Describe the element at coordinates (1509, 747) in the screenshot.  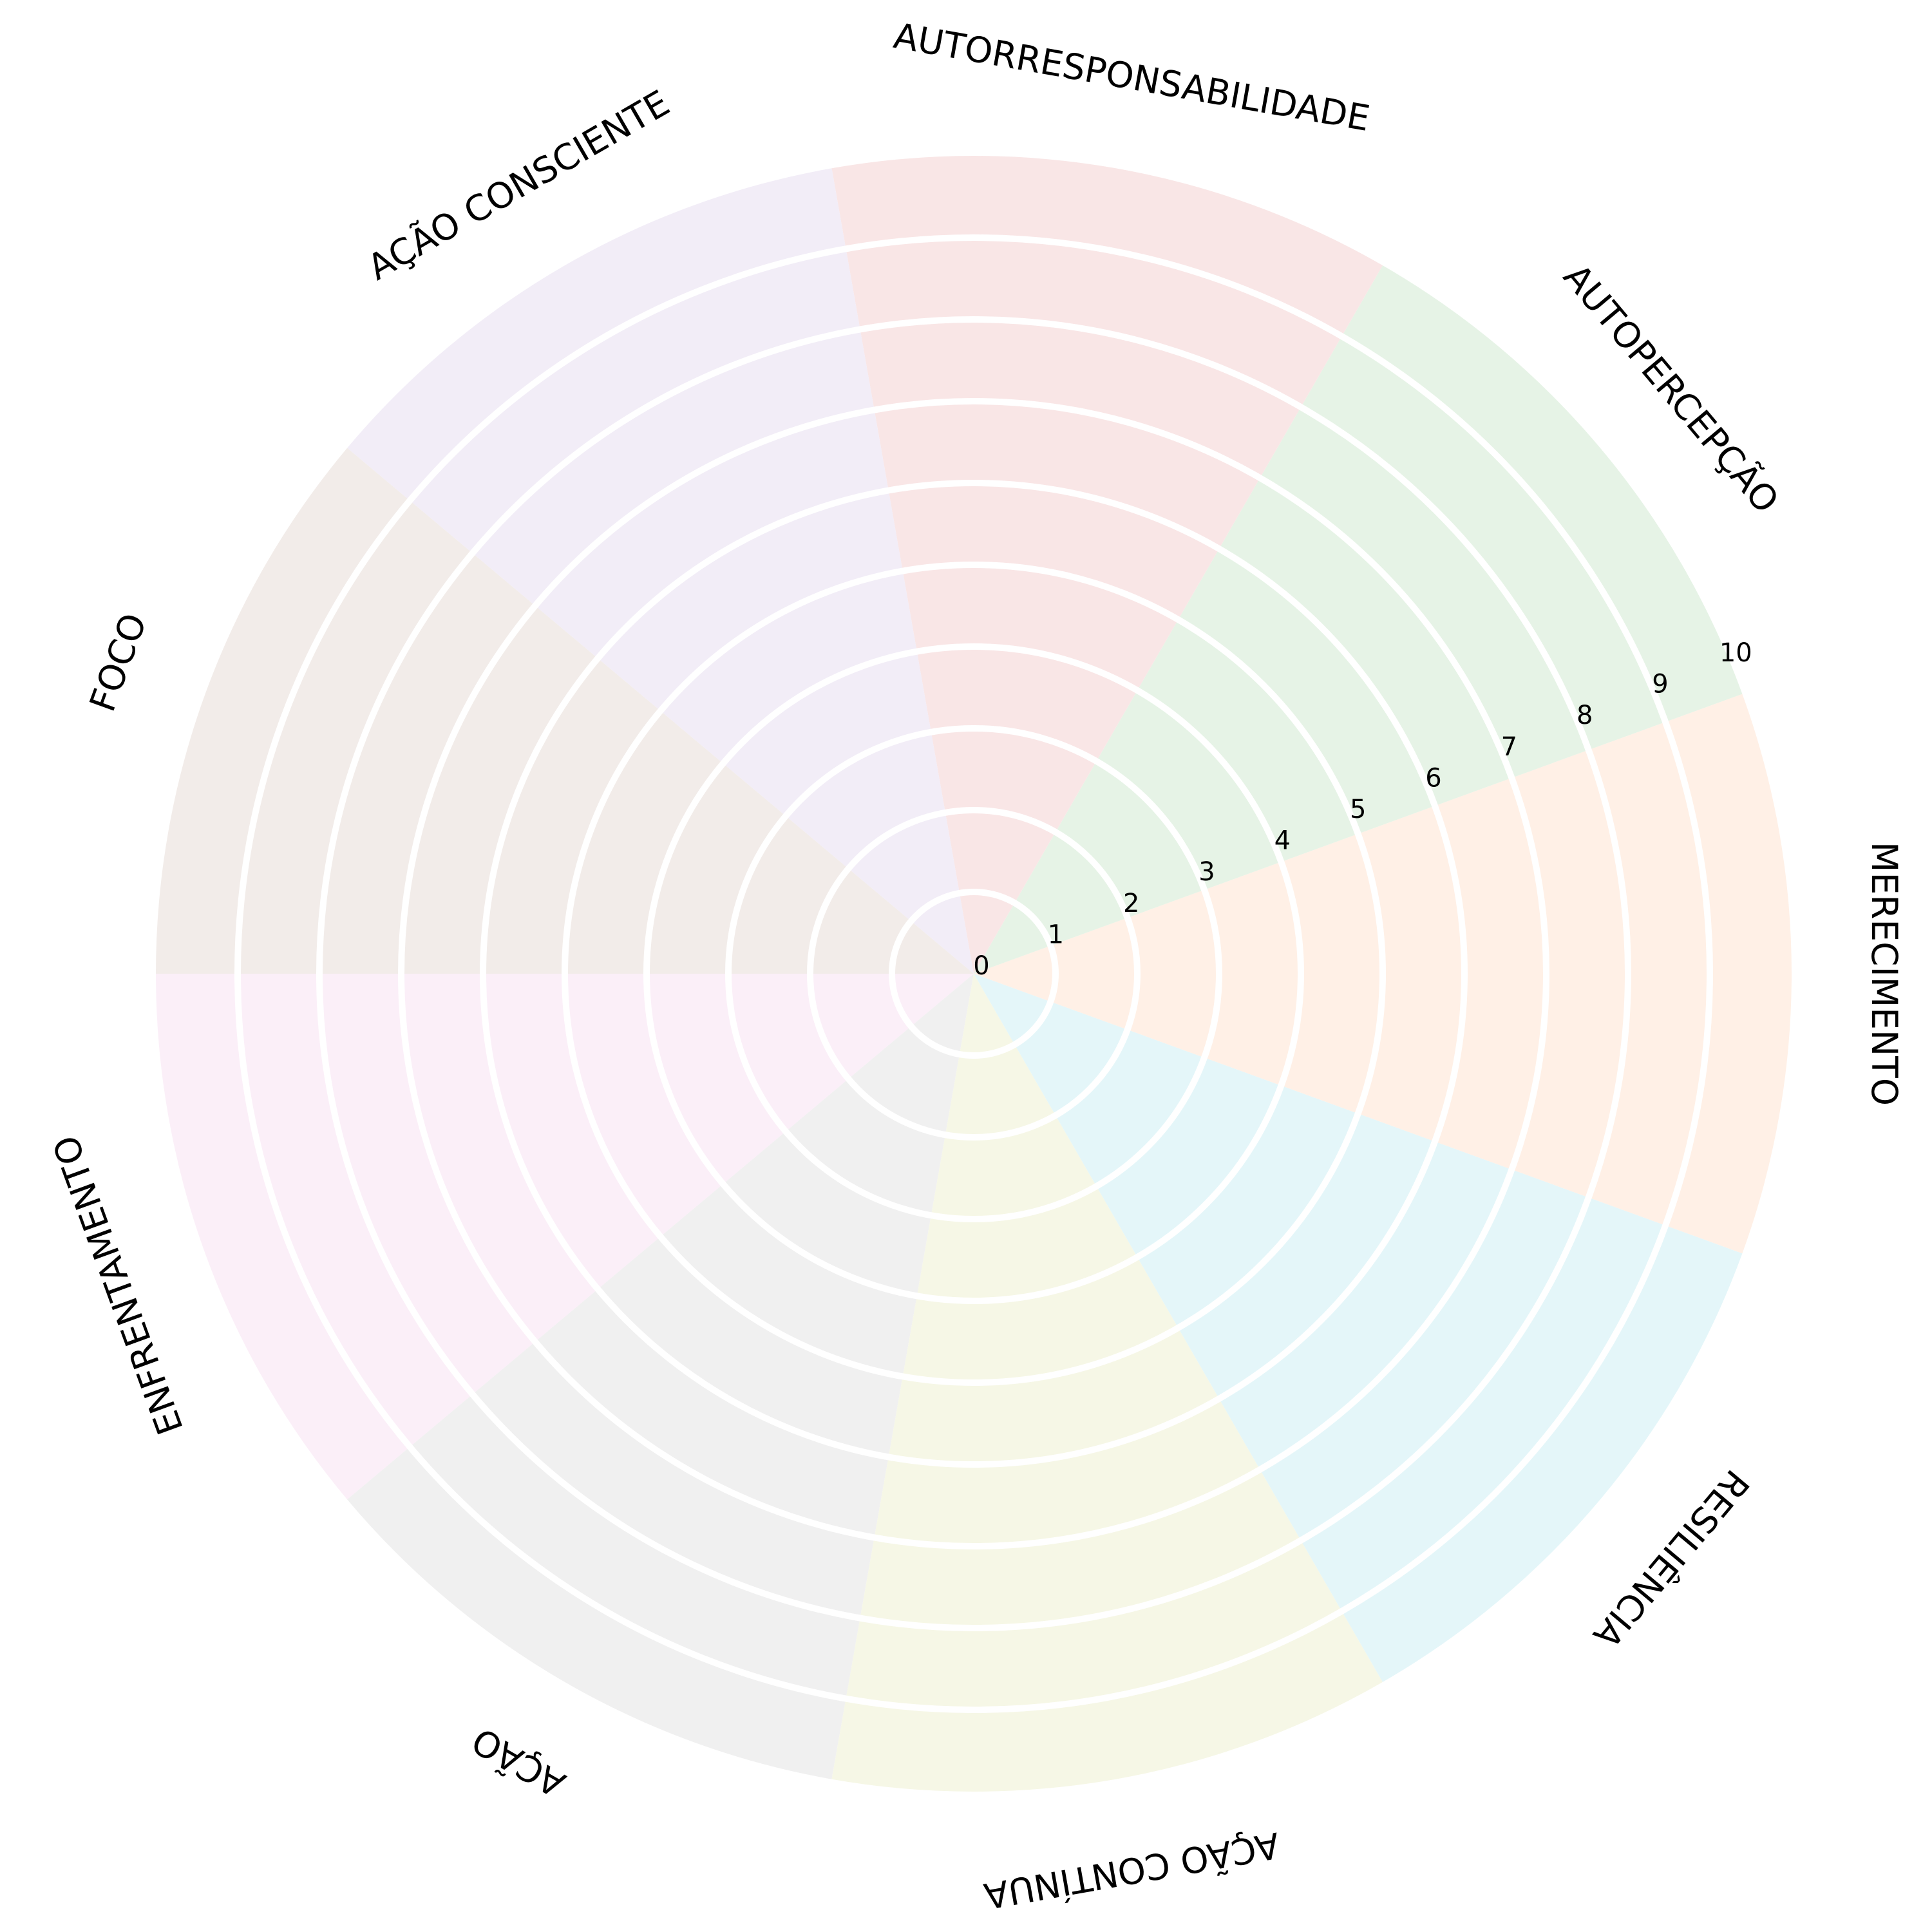
I see `r-tick-label-7: 7` at that location.